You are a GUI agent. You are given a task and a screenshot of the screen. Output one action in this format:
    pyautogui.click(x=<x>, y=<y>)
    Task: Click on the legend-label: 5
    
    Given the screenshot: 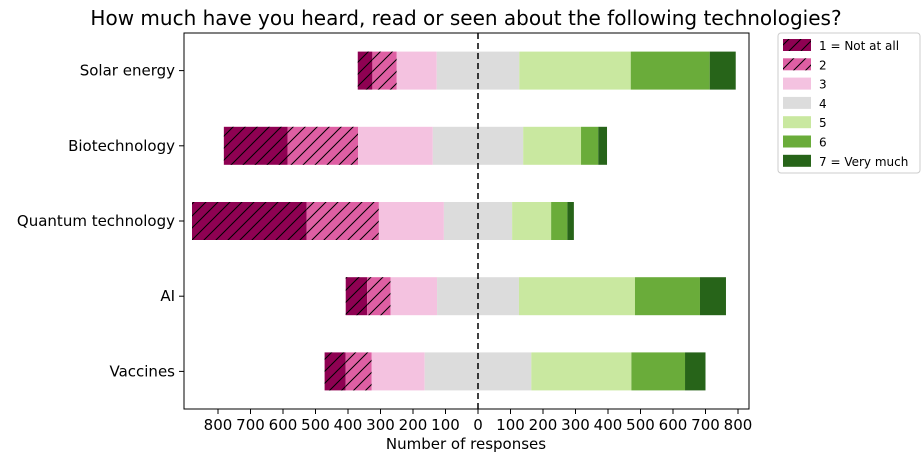 What is the action you would take?
    pyautogui.click(x=823, y=123)
    